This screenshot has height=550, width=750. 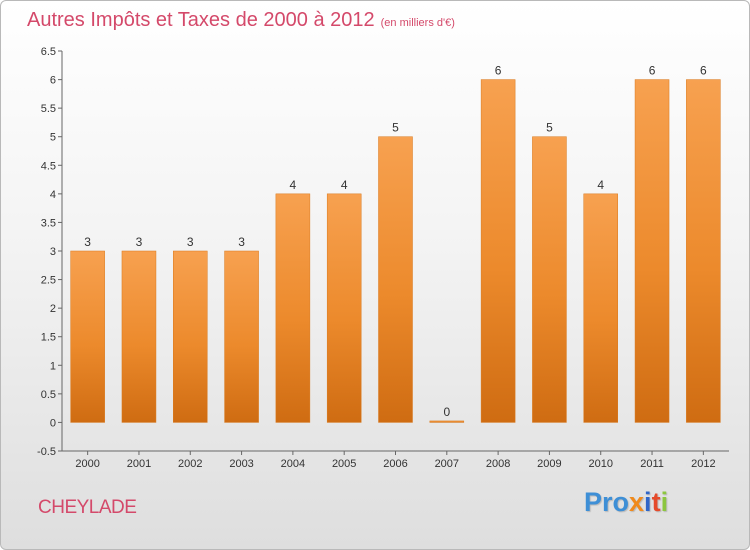 I want to click on y-tick-label: 4.5, so click(x=48, y=166).